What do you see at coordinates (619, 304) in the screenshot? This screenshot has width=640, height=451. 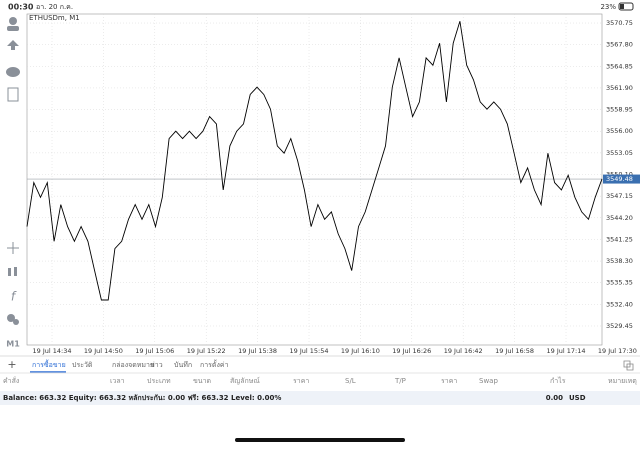 I see `y-tick-label: 3532.40` at bounding box center [619, 304].